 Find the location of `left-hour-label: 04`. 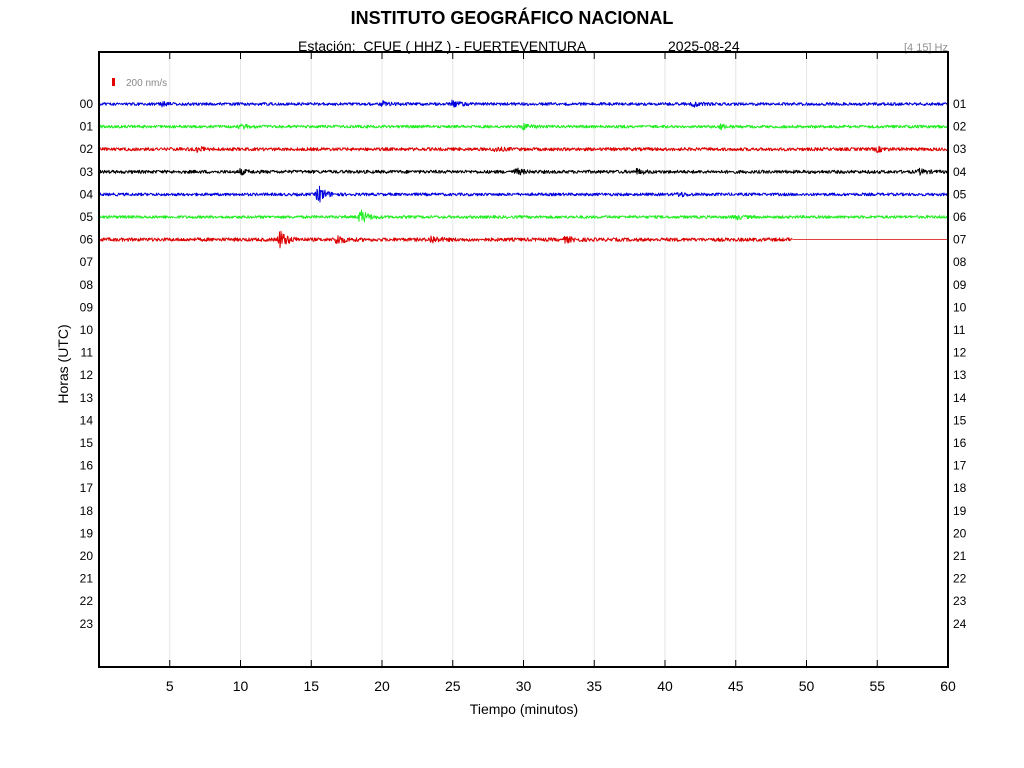

left-hour-label: 04 is located at coordinates (87, 194).